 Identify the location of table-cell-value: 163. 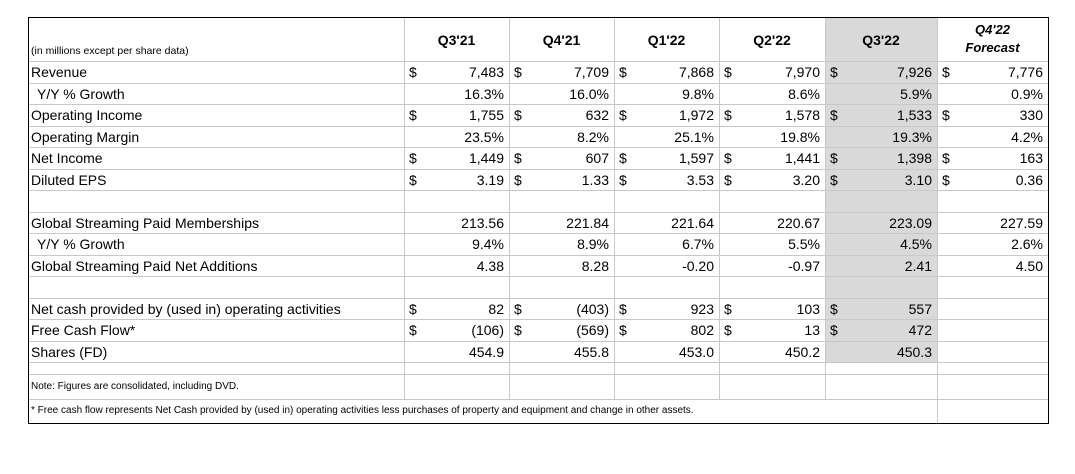
(1031, 158).